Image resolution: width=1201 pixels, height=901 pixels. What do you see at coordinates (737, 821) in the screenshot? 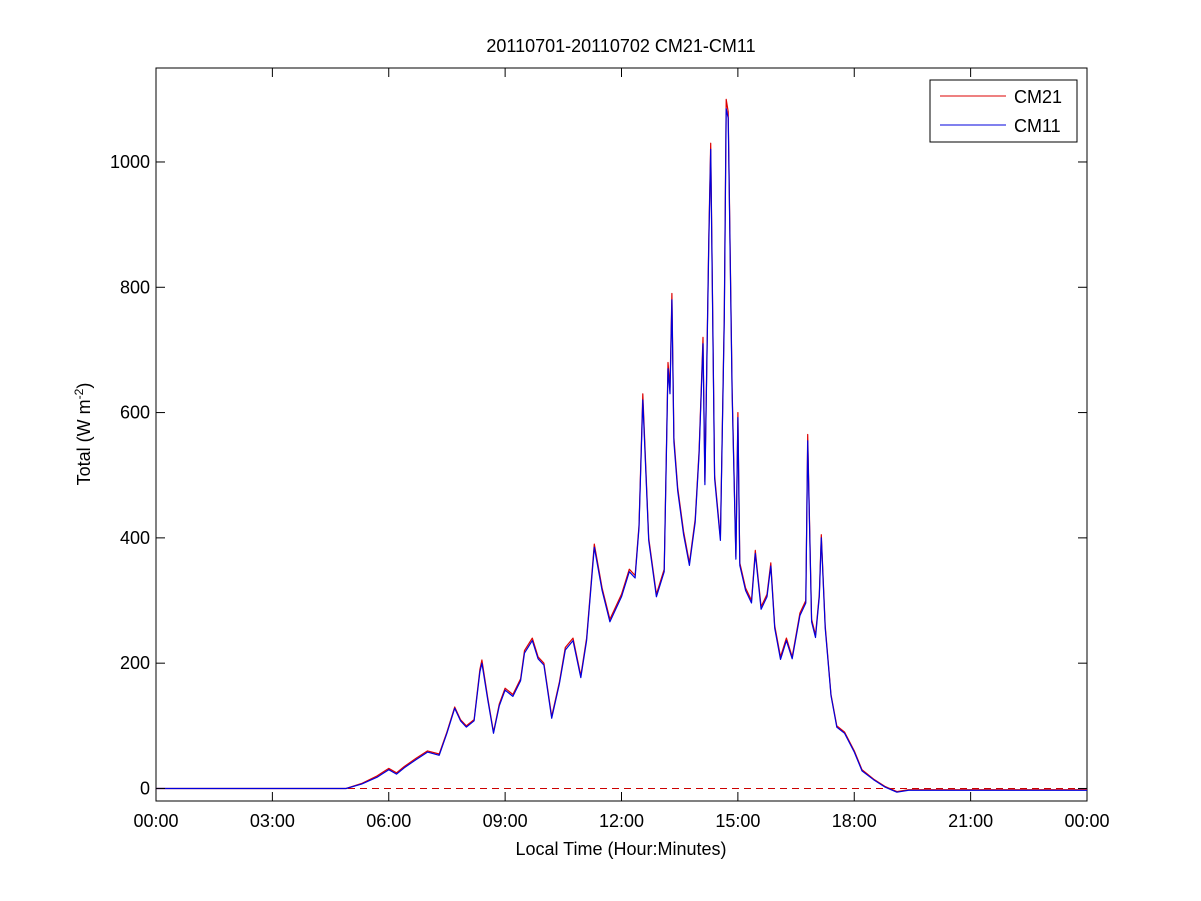
I see `x-tick-label: 15:00` at bounding box center [737, 821].